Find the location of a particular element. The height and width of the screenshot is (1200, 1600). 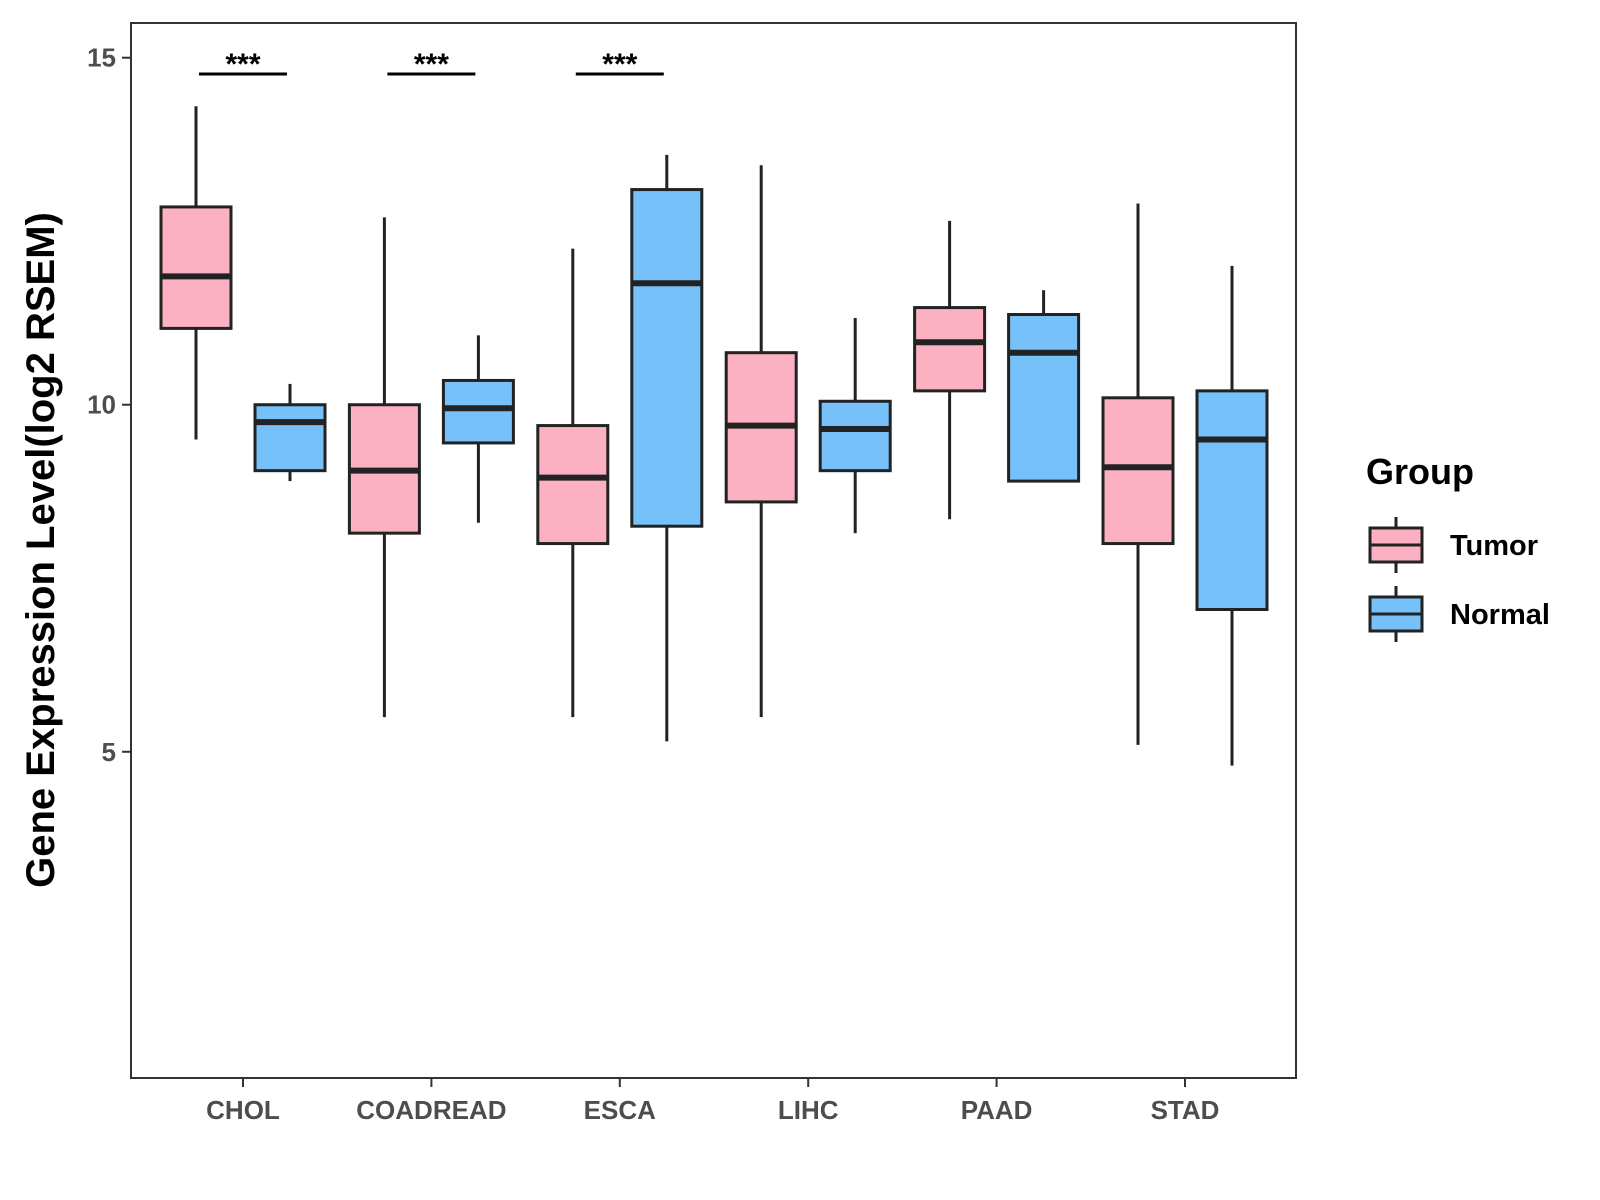

significance-esca: *** is located at coordinates (619, 64).